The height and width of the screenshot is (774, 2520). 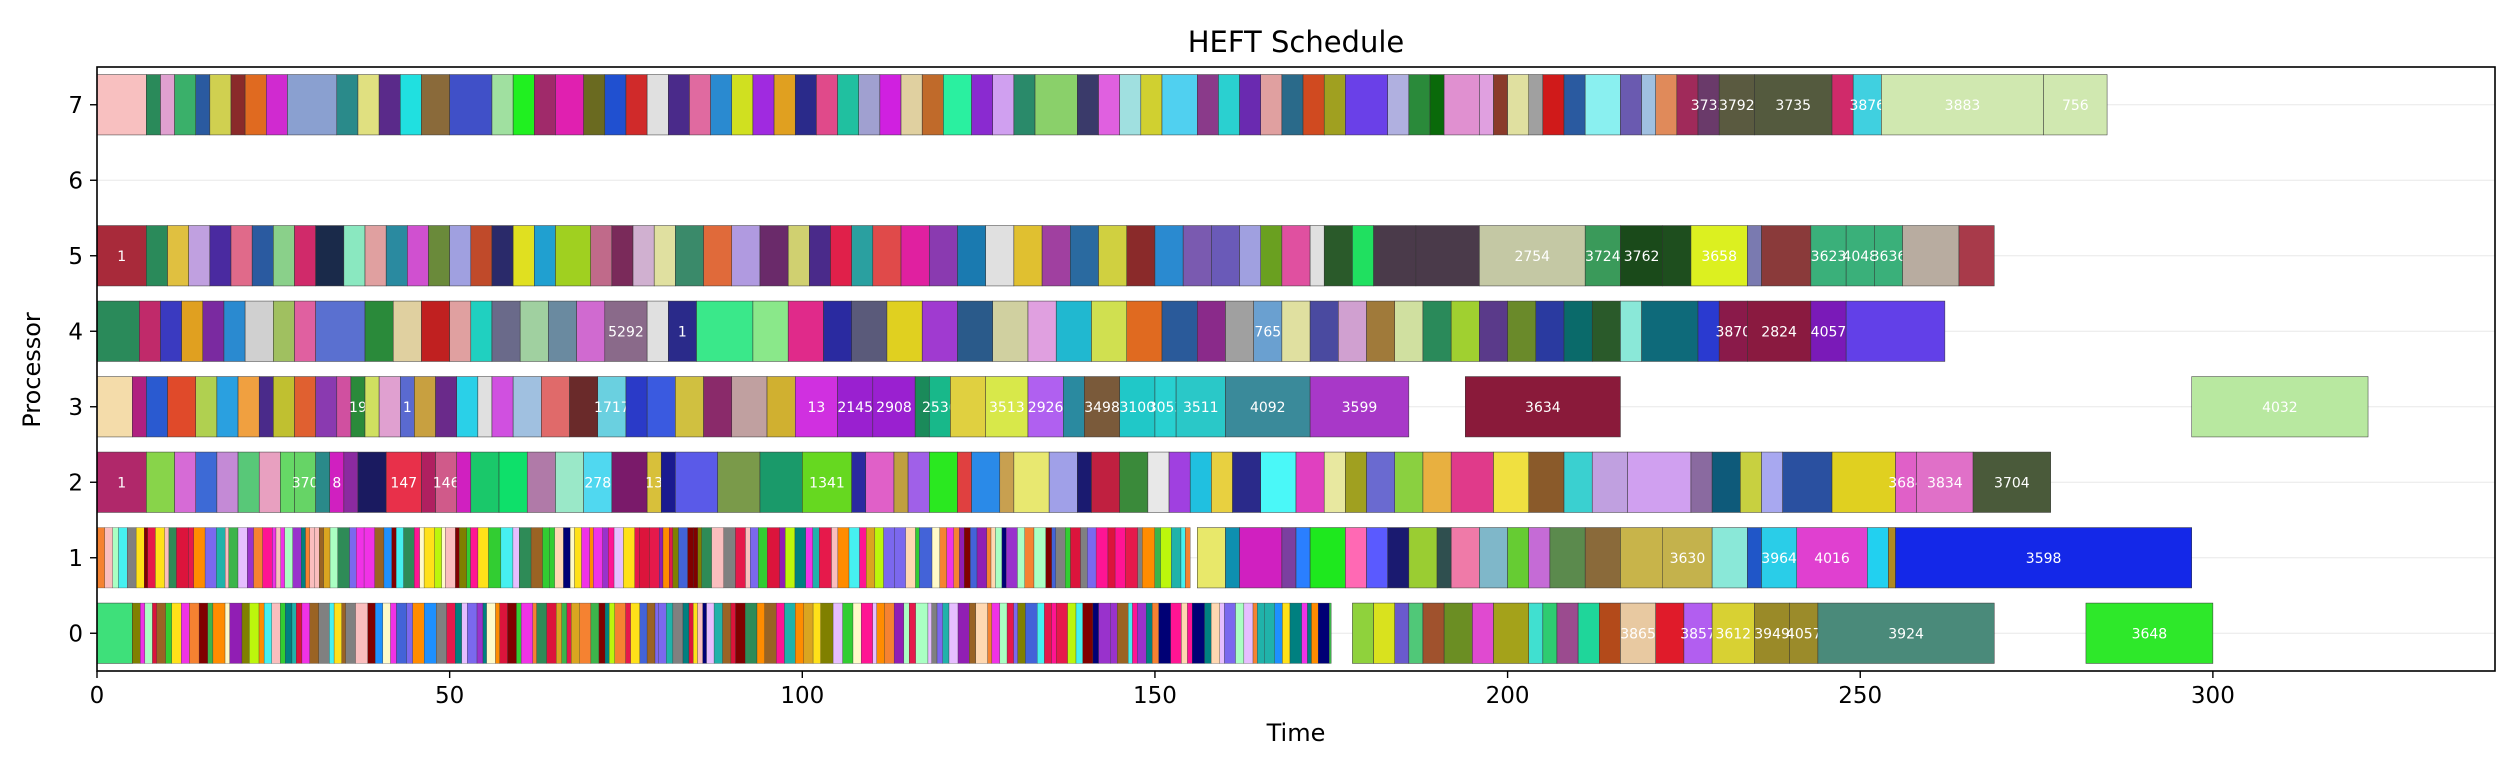 What do you see at coordinates (1201, 408) in the screenshot?
I see `task-label: 3511` at bounding box center [1201, 408].